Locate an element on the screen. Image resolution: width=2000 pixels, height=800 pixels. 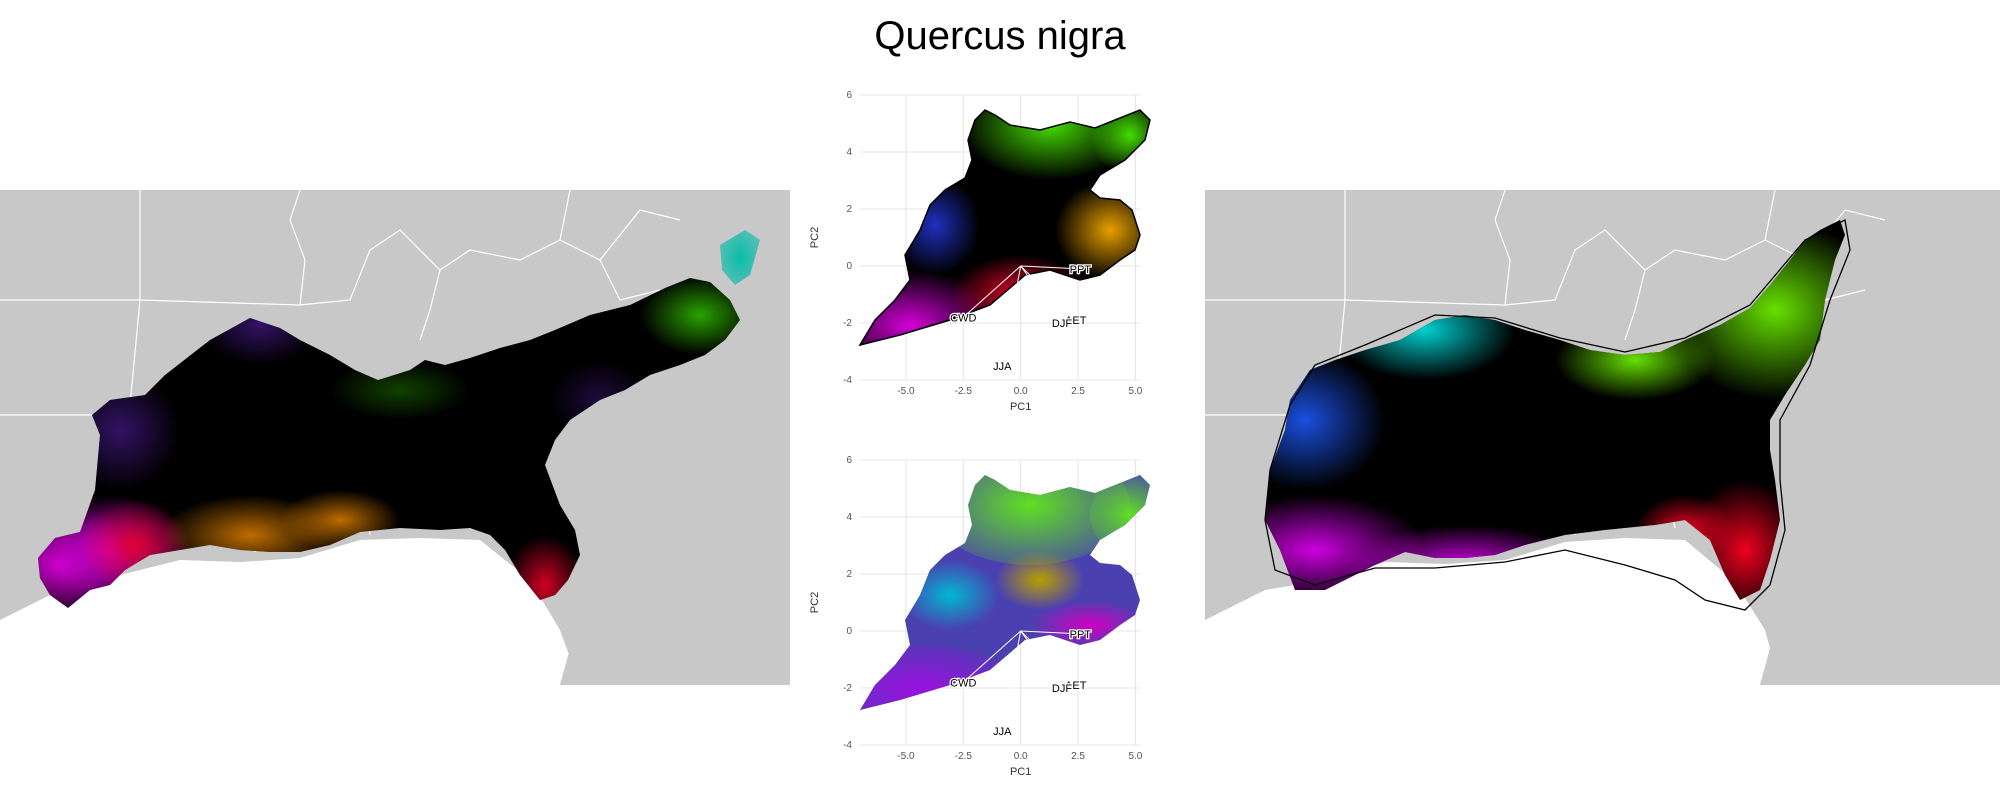
range-overlay is located at coordinates (389, 443).